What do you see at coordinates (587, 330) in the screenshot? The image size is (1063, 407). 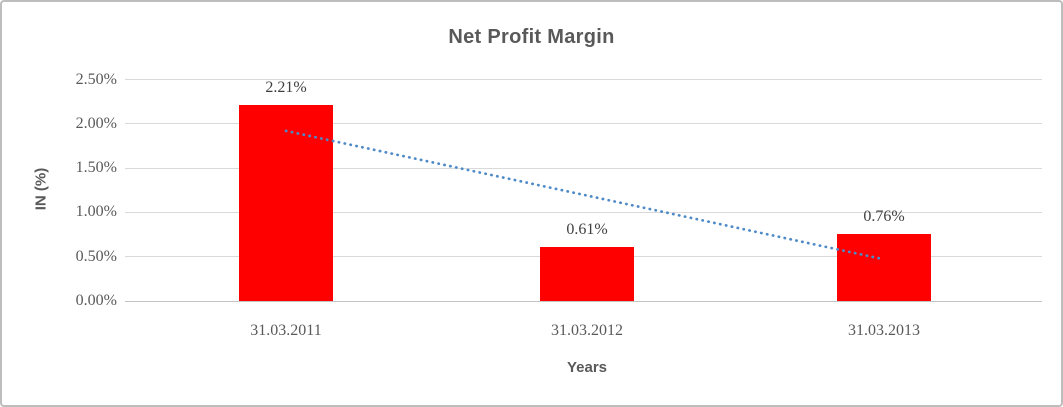 I see `x-category-label: 31.03.2012` at bounding box center [587, 330].